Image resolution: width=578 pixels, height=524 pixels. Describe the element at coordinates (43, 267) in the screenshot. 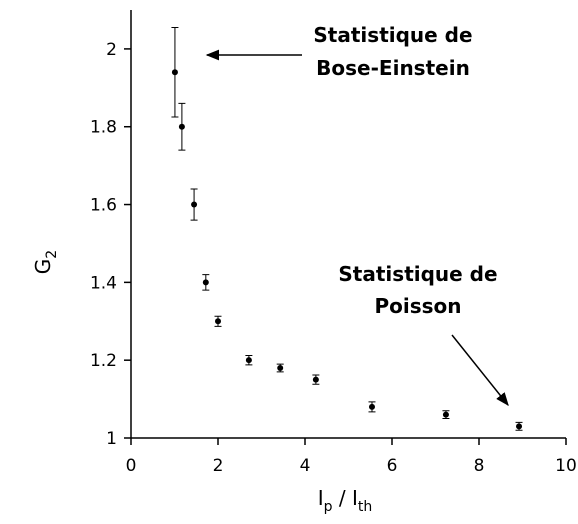

I see `label-part: G` at that location.